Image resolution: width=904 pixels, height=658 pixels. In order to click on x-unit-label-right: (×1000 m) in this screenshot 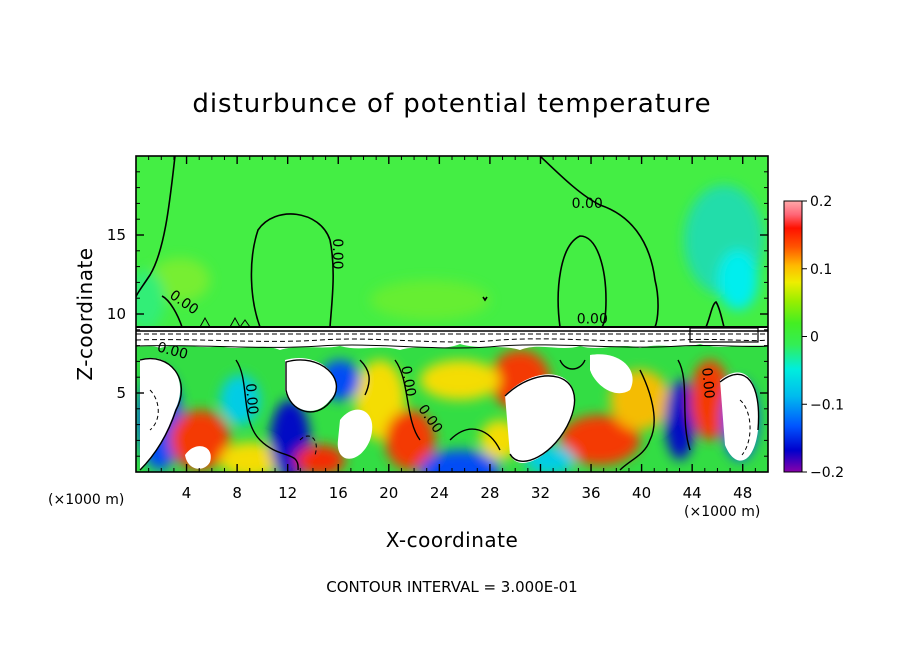, I will do `click(722, 512)`.